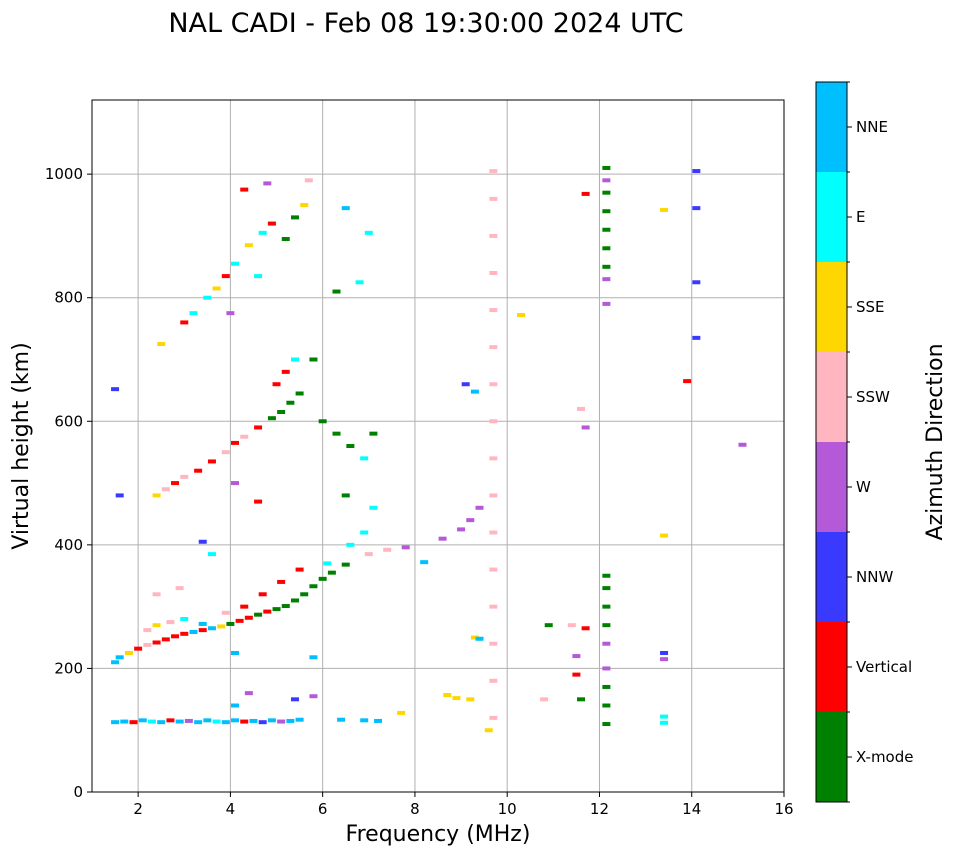 The height and width of the screenshot is (857, 958). I want to click on y-tick-label: 0, so click(78, 792).